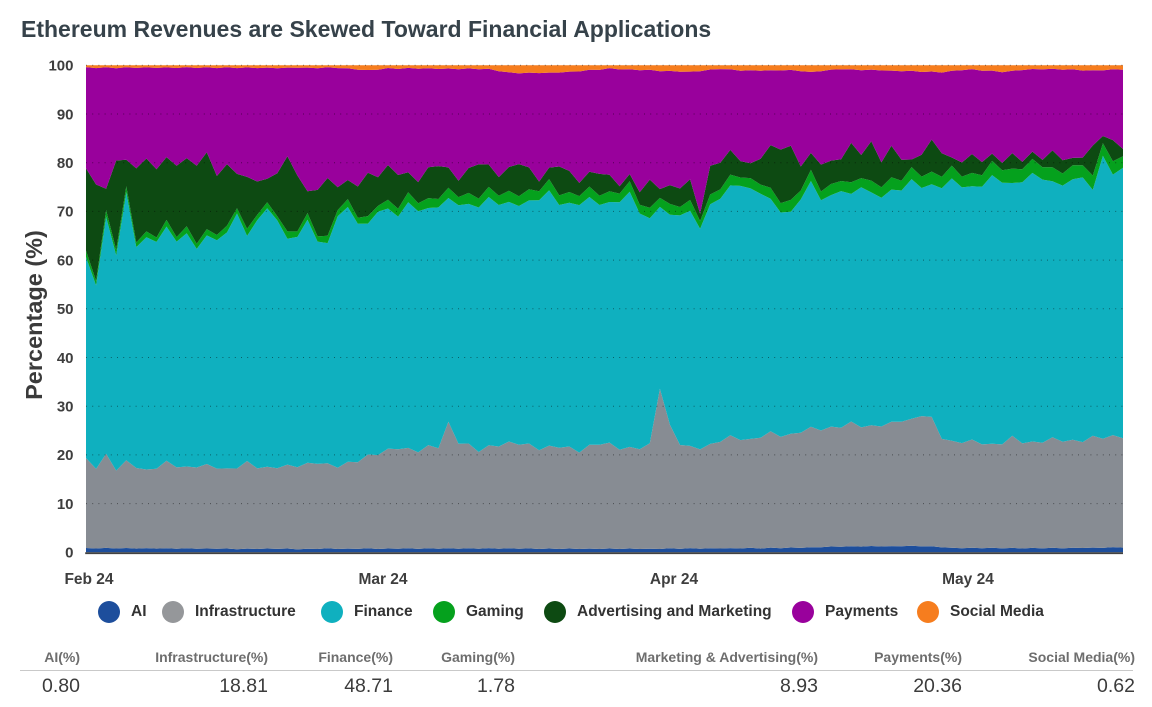 The height and width of the screenshot is (707, 1152). Describe the element at coordinates (674, 579) in the screenshot. I see `svg-text: Apr 24` at that location.